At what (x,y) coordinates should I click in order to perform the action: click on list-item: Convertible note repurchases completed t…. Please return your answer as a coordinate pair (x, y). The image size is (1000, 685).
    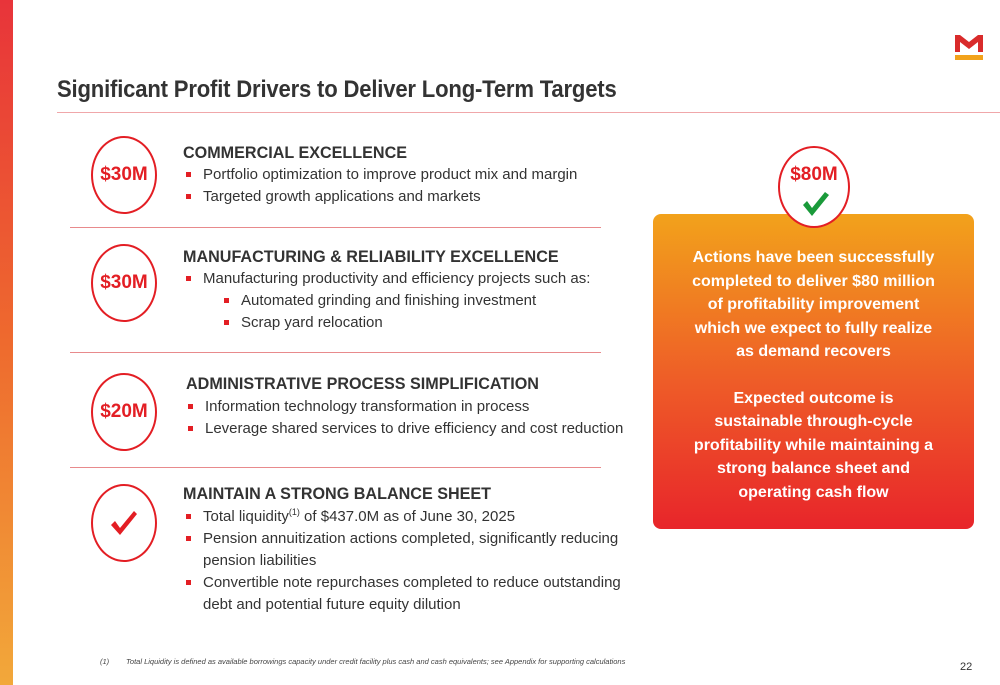
    Looking at the image, I should click on (404, 594).